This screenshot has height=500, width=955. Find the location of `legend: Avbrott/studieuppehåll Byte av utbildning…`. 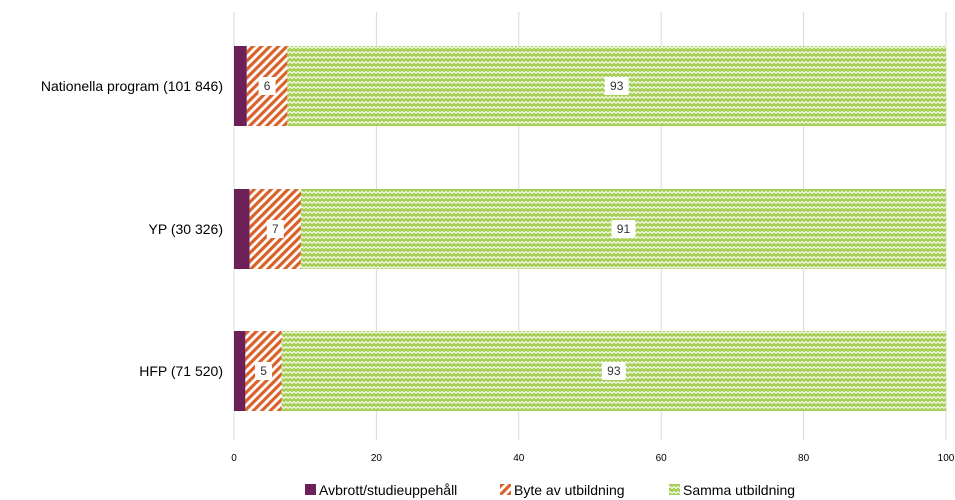

legend: Avbrott/studieuppehåll Byte av utbildning… is located at coordinates (550, 490).